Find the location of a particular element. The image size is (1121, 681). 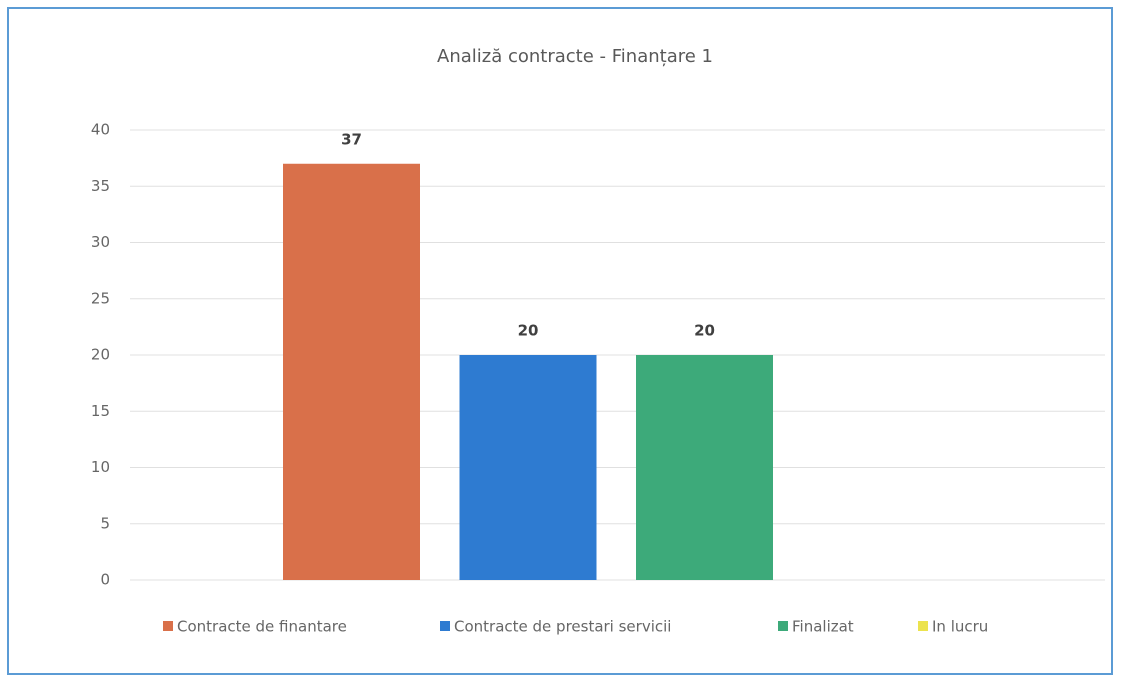

y-tick-label: 40 is located at coordinates (100, 130).